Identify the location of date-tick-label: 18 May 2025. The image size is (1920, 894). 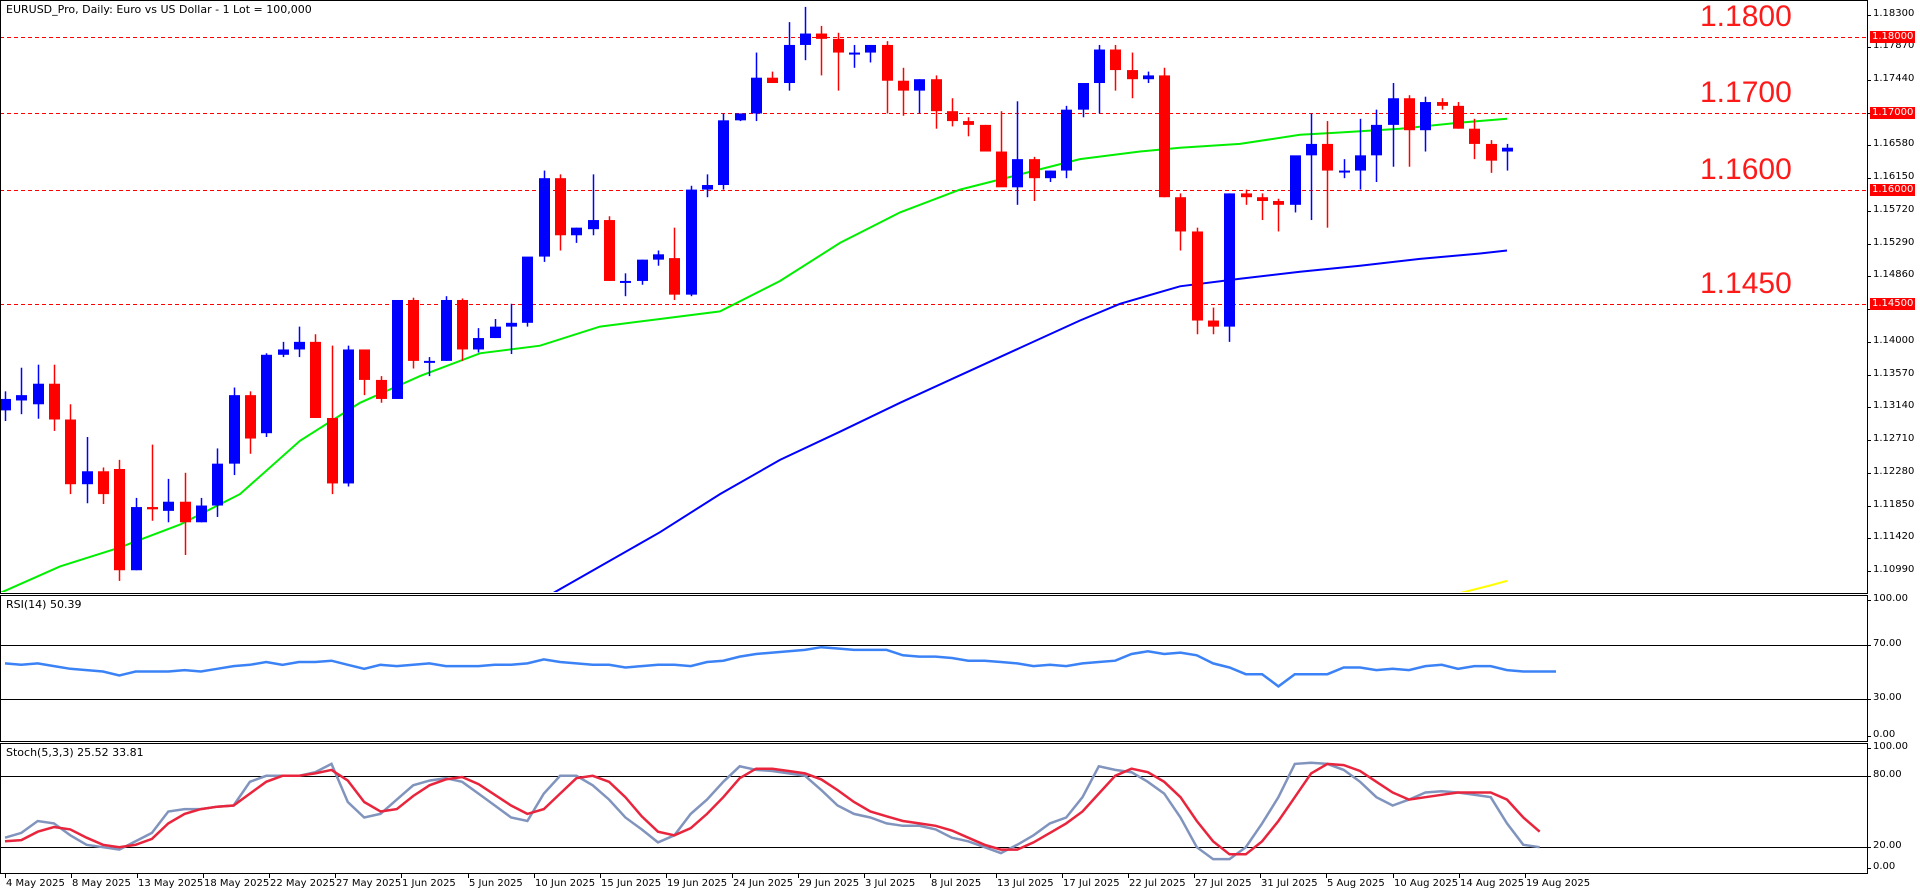
(237, 883).